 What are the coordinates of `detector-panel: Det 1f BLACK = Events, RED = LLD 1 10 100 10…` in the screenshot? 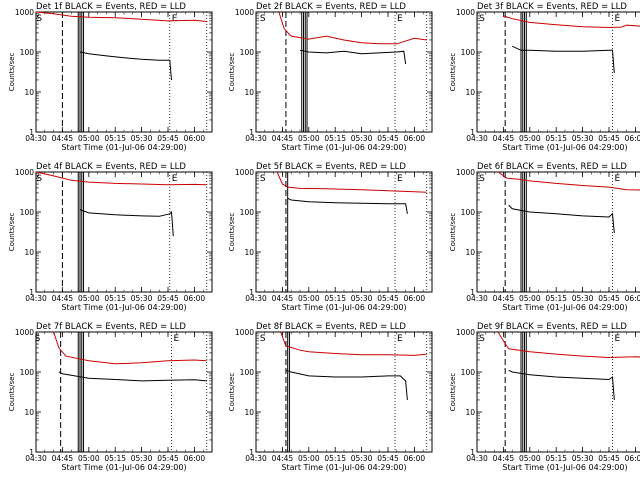 It's located at (110, 77).